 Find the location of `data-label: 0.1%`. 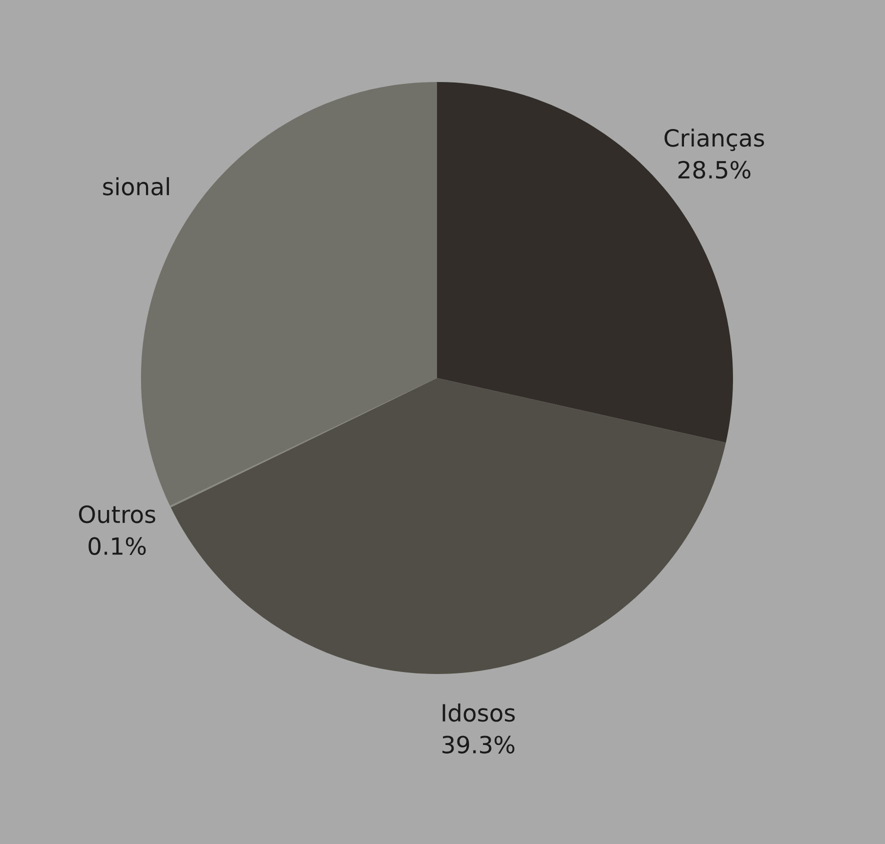

data-label: 0.1% is located at coordinates (117, 546).